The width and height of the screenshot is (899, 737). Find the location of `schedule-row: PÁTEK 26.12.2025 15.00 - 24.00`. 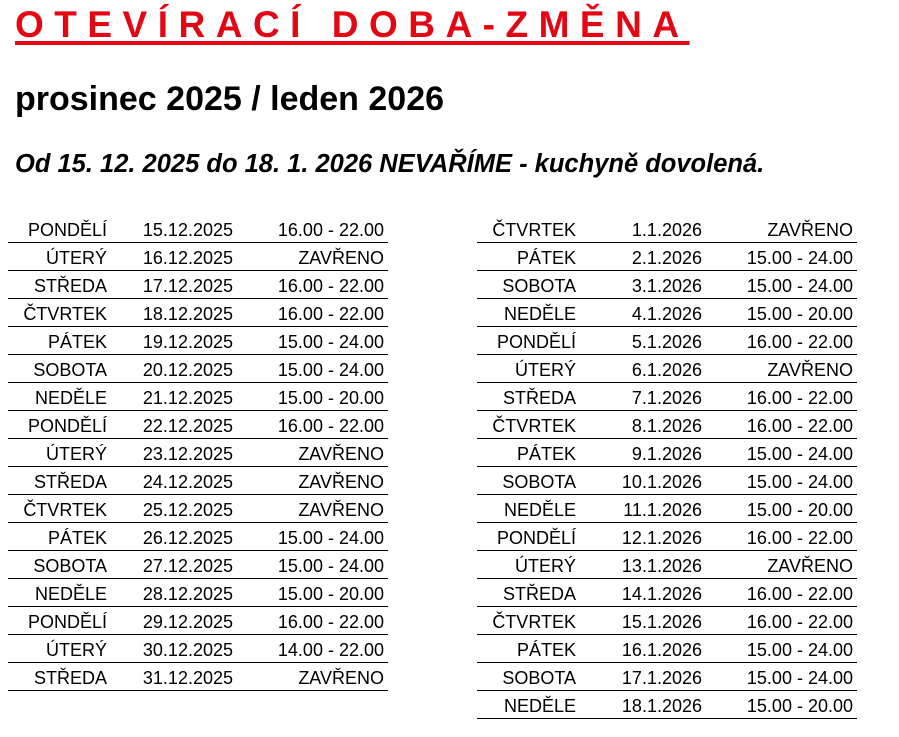

schedule-row: PÁTEK 26.12.2025 15.00 - 24.00 is located at coordinates (198, 537).